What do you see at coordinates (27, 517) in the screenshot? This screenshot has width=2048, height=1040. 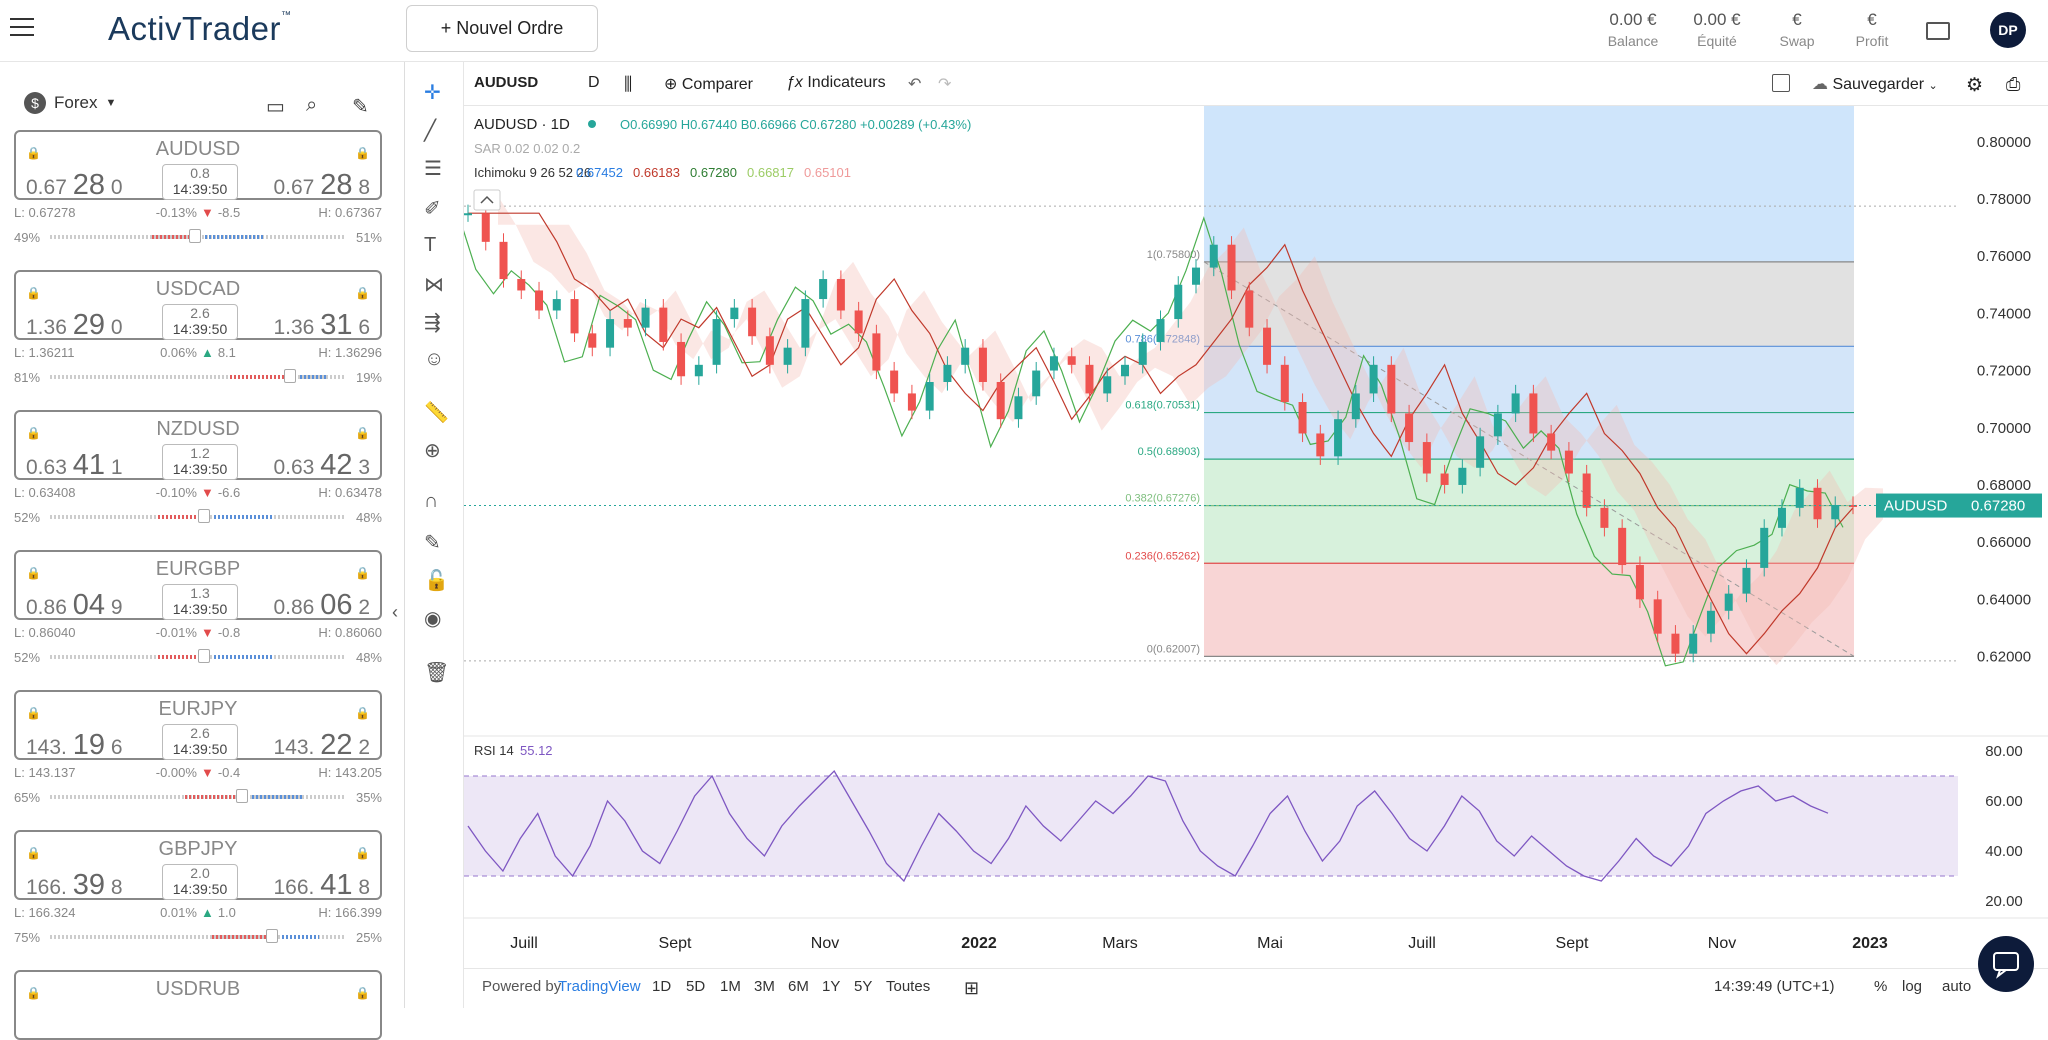 I see `sell-sentiment: 52%` at bounding box center [27, 517].